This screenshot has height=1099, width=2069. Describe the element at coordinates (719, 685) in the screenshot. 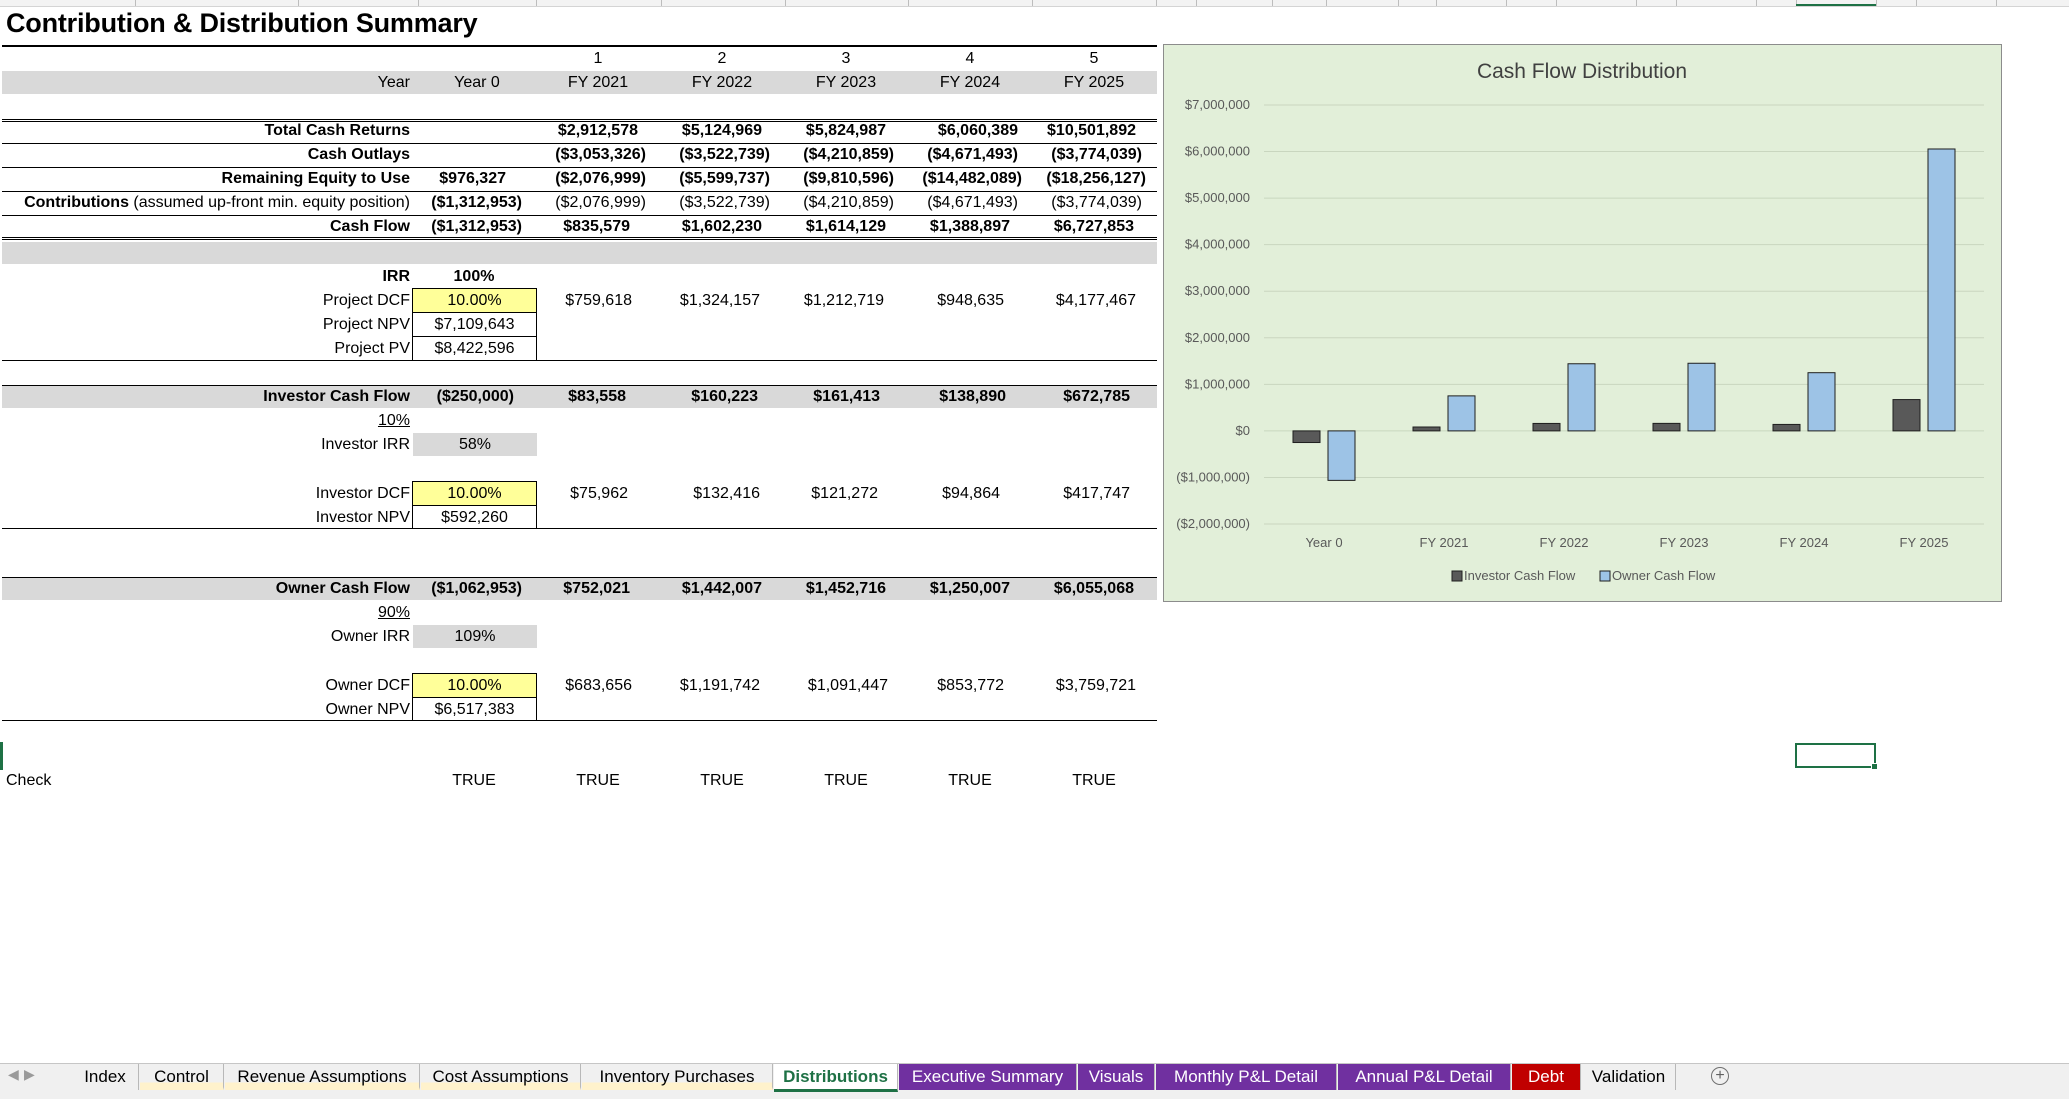

I see `cell: $1,191,742` at that location.